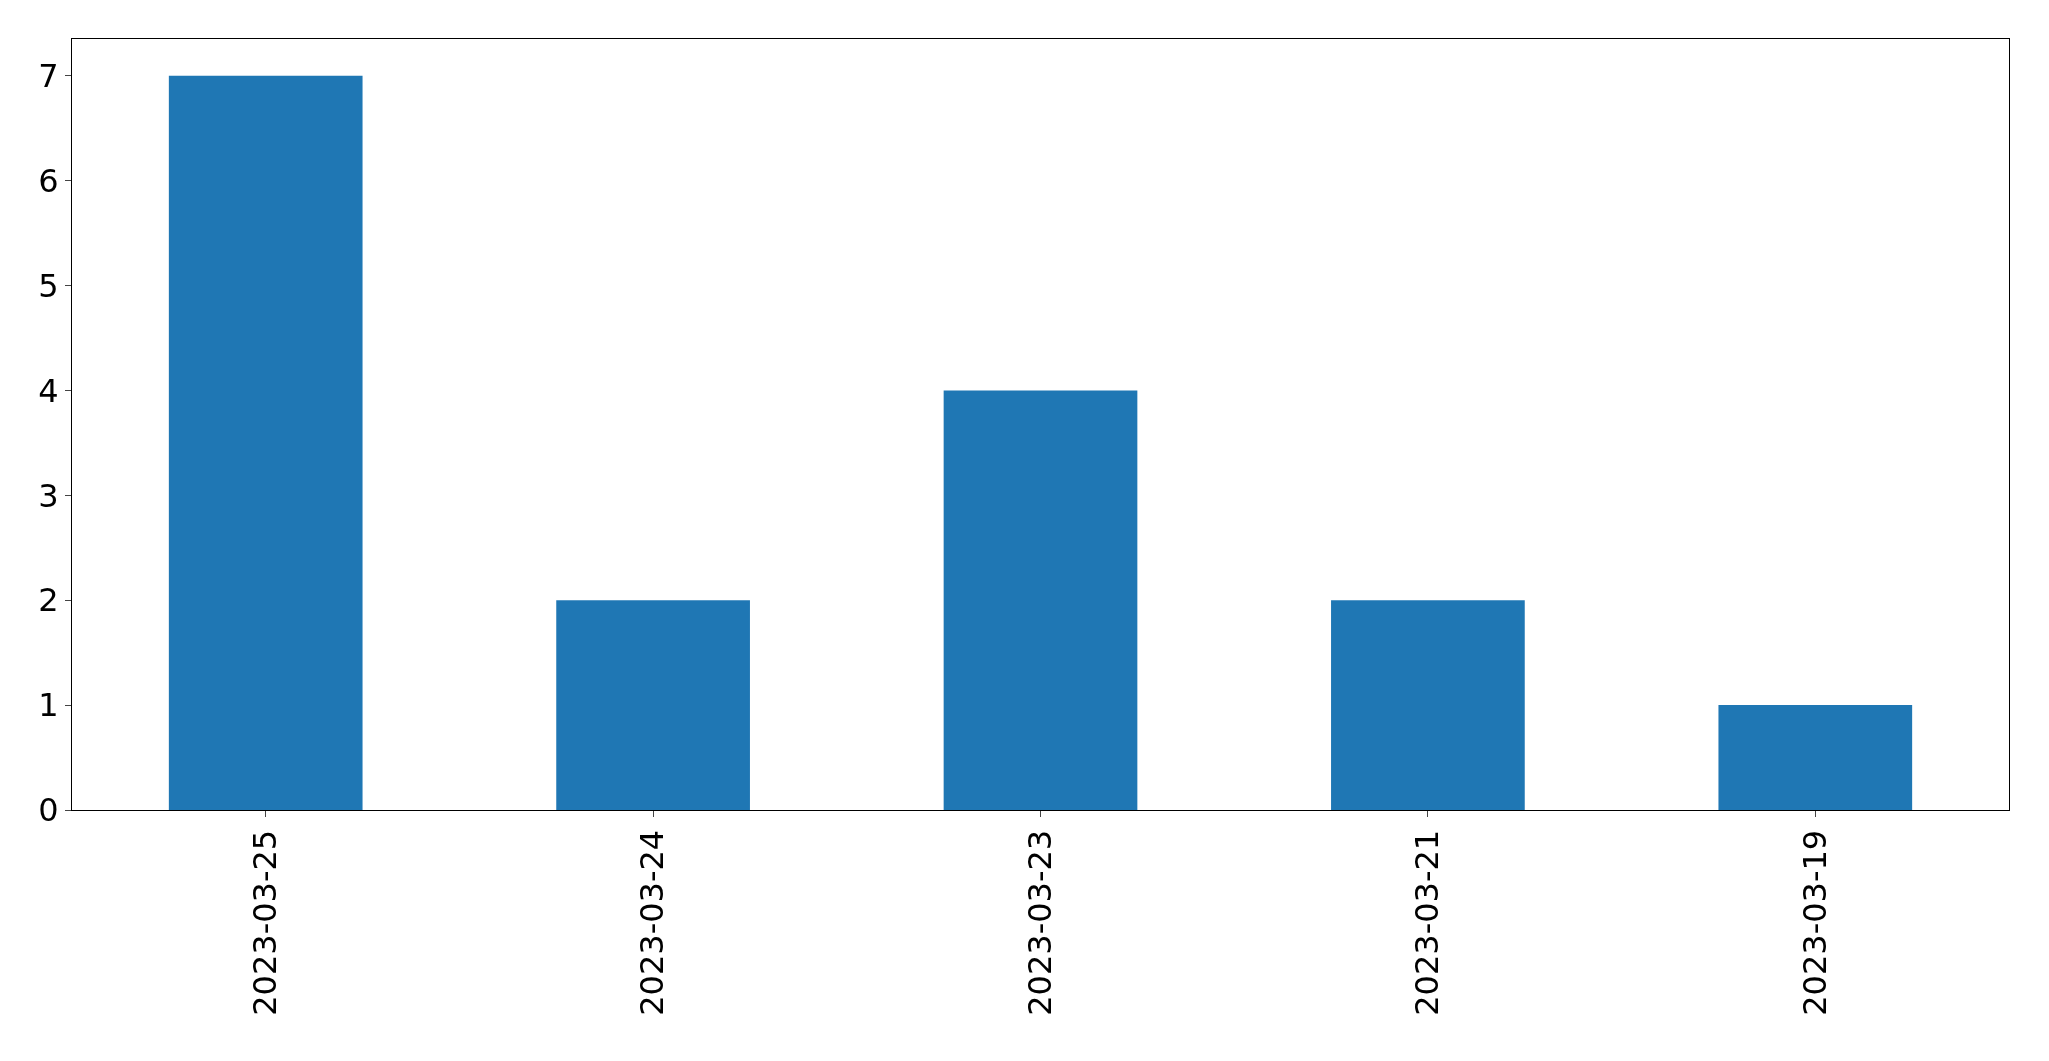  Describe the element at coordinates (48, 75) in the screenshot. I see `y-tick-label: 7` at that location.